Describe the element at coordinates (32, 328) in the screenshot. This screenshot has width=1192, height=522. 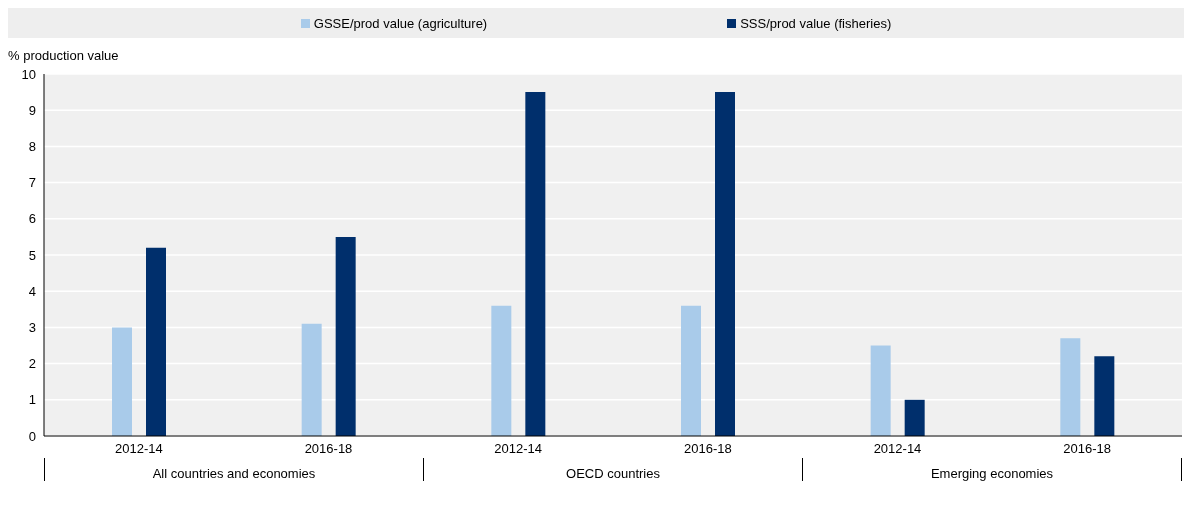
I see `y-tick-label: 3` at that location.